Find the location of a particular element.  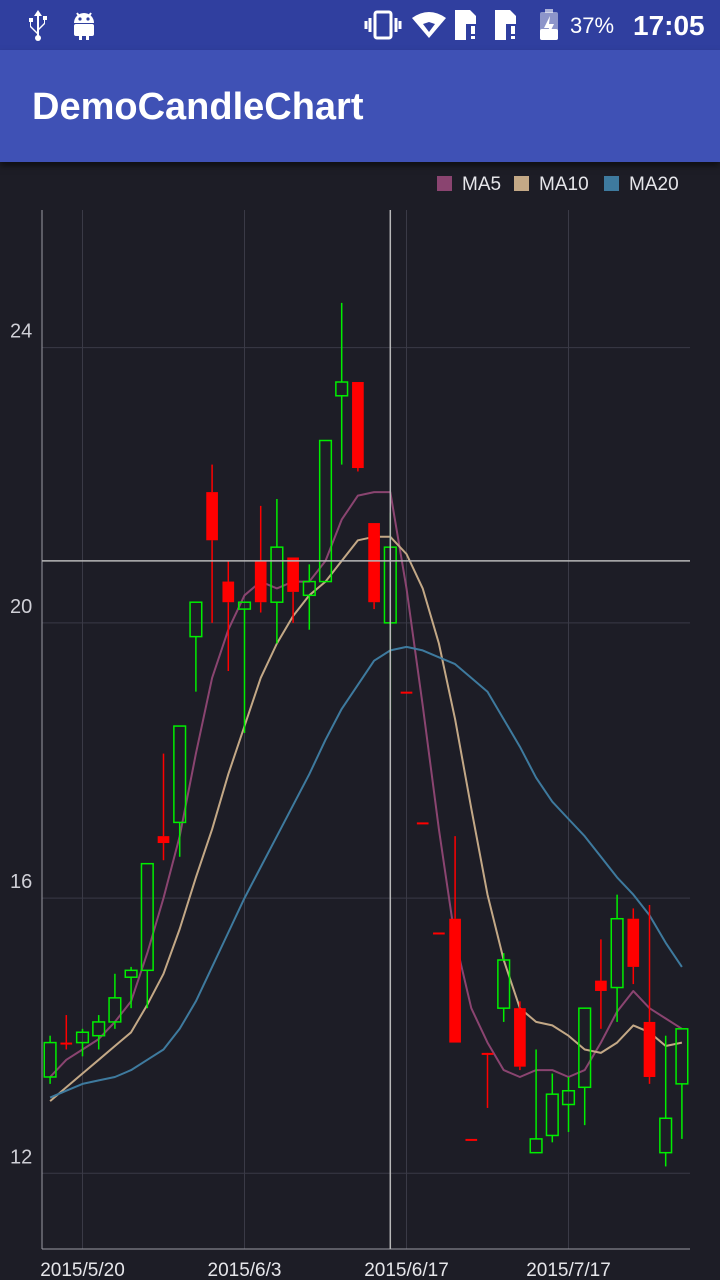

chart-legend: MA5 MA10 MA20 is located at coordinates (558, 184).